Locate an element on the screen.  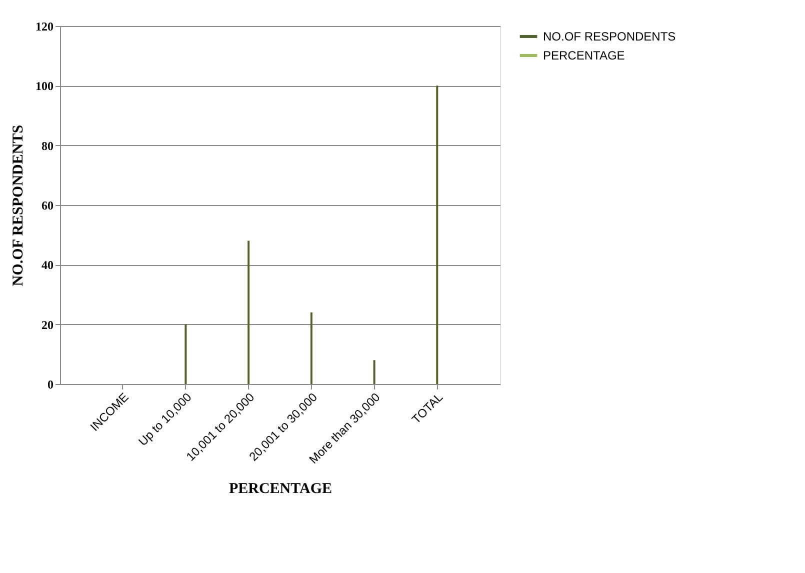
y-tick-label: 100 is located at coordinates (45, 86).